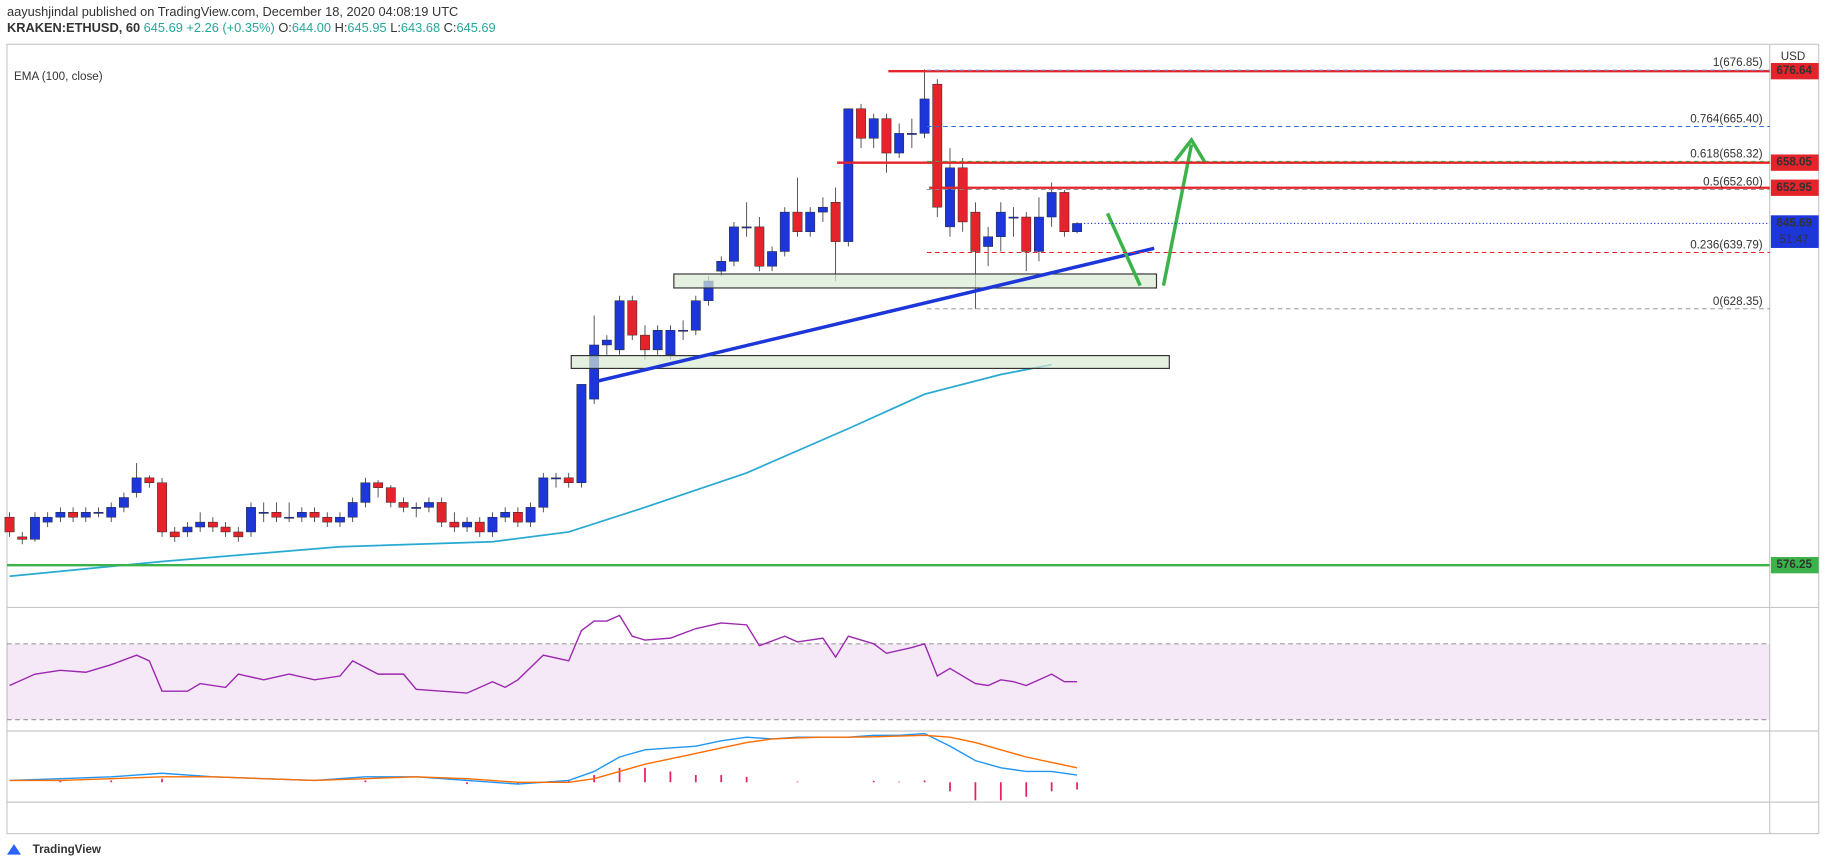  What do you see at coordinates (1794, 223) in the screenshot?
I see `current-price-label: 645.69` at bounding box center [1794, 223].